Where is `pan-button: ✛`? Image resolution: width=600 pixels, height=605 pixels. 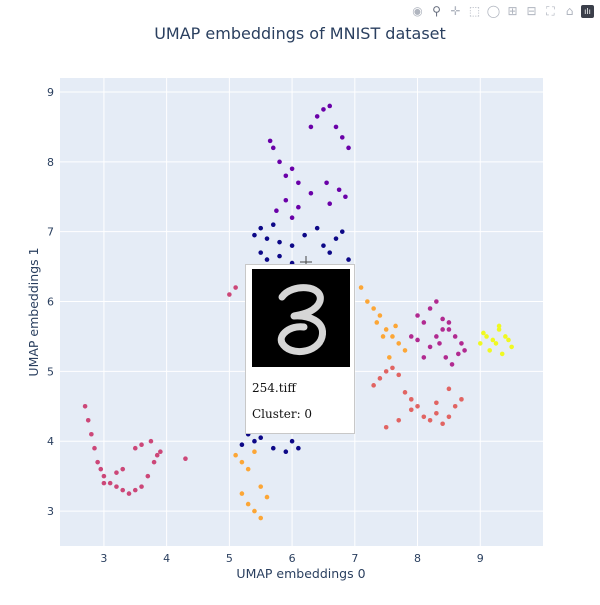
pan-button: ✛ is located at coordinates (455, 11).